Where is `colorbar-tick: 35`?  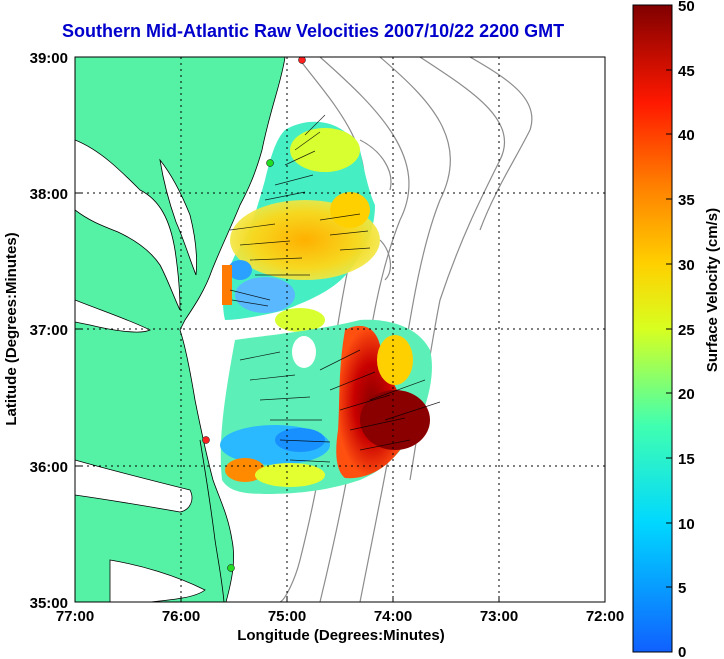 colorbar-tick: 35 is located at coordinates (686, 200).